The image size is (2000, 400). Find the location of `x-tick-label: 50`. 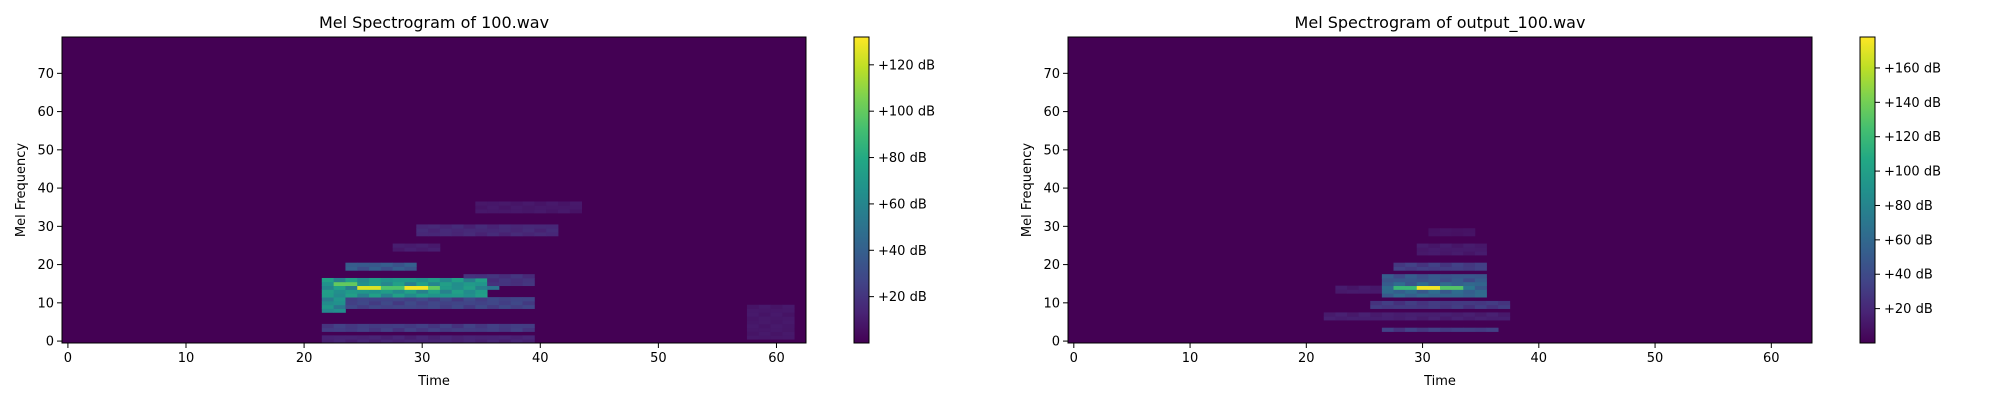

x-tick-label: 50 is located at coordinates (1655, 358).